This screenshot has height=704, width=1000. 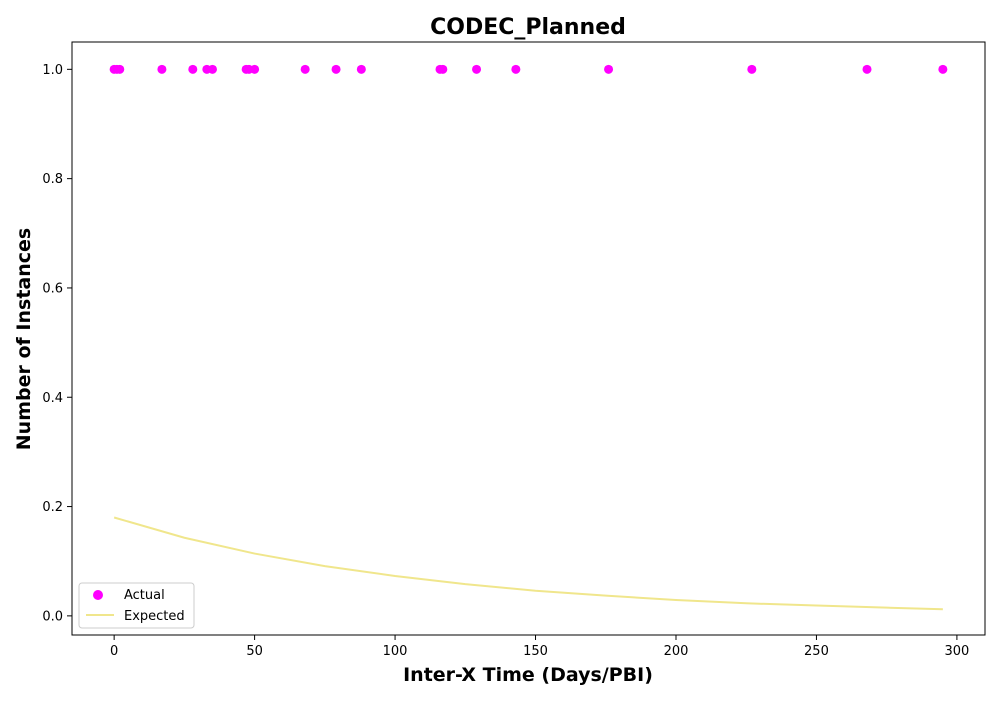 What do you see at coordinates (528, 27) in the screenshot?
I see `chart-title: CODEC_Planned` at bounding box center [528, 27].